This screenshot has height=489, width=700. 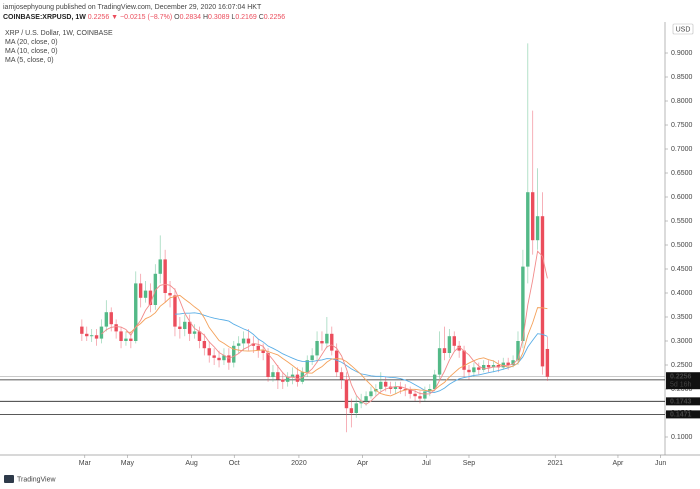 I want to click on last-price-label: 0.2256, so click(x=681, y=377).